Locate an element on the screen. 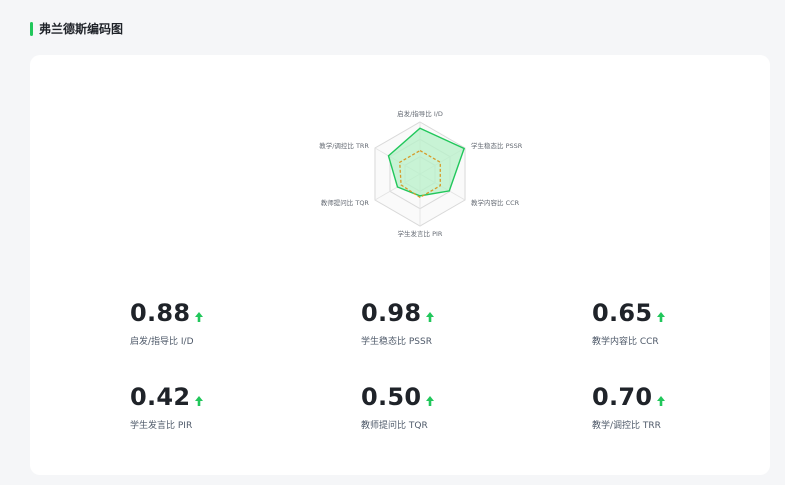  metric-pssr: 0.98 学生稳态比 PSSR is located at coordinates (461, 323).